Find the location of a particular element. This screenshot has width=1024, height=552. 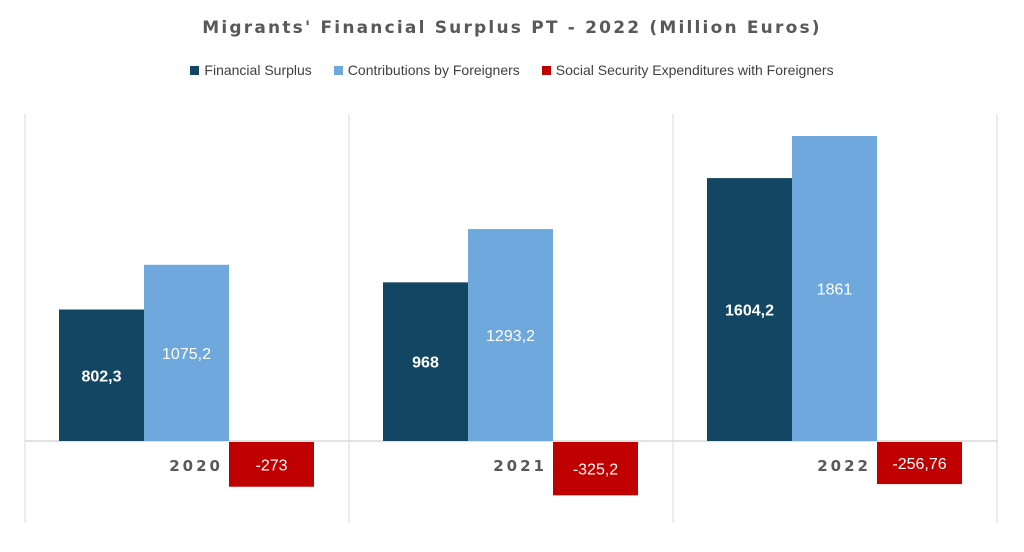

legend-item-contributions: Contributions by Foreigners is located at coordinates (426, 70).